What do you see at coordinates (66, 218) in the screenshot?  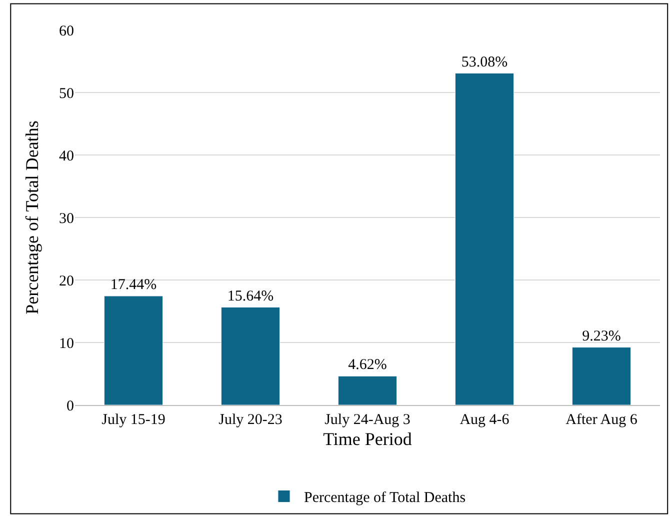 I see `y-tick-label: 30` at bounding box center [66, 218].